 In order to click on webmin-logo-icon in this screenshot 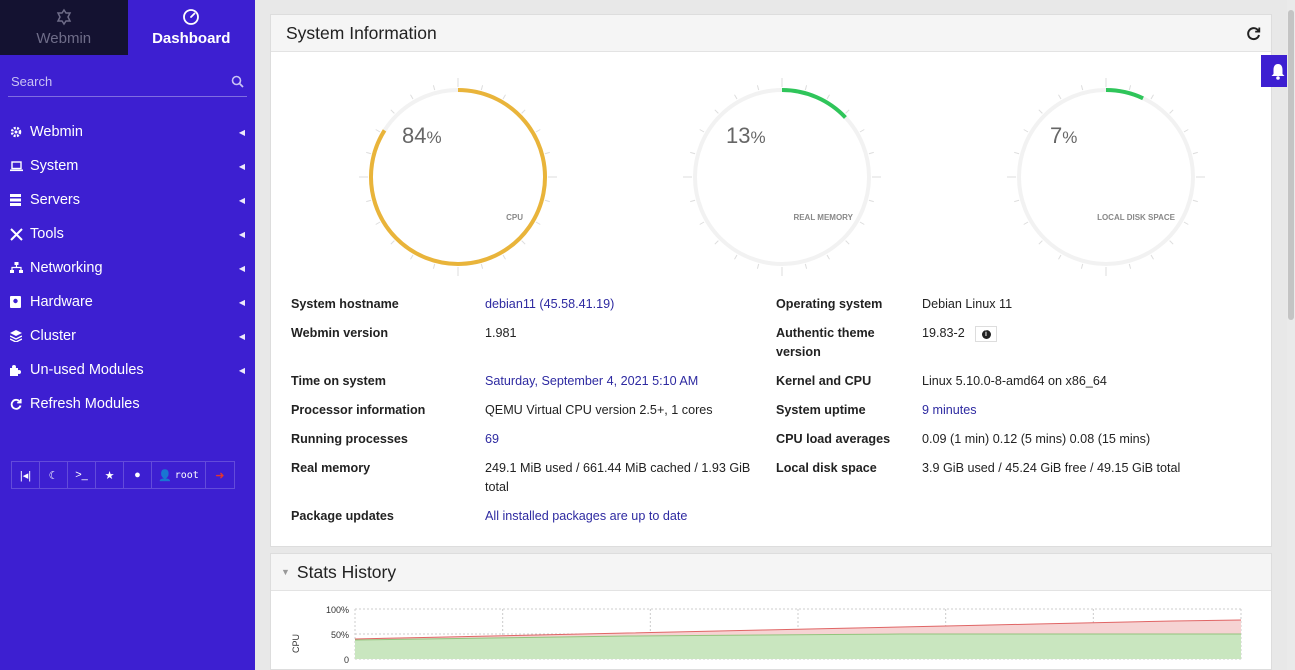, I will do `click(63, 17)`.